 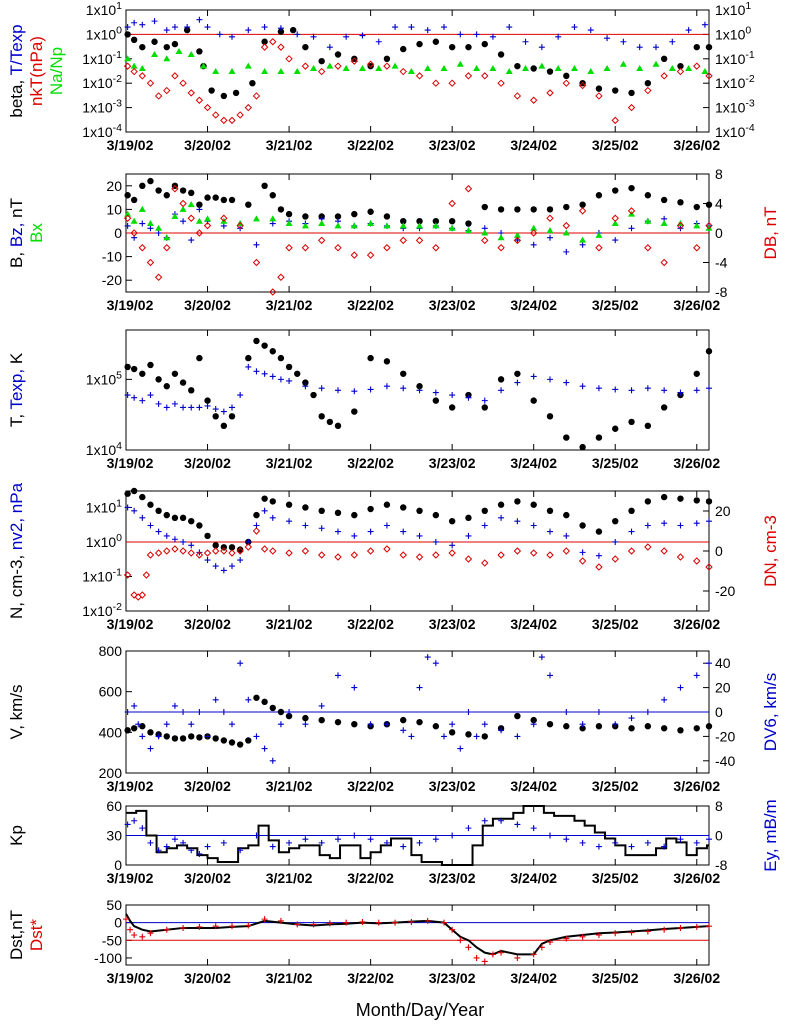 What do you see at coordinates (289, 305) in the screenshot?
I see `x-tick-label: 3/21/02` at bounding box center [289, 305].